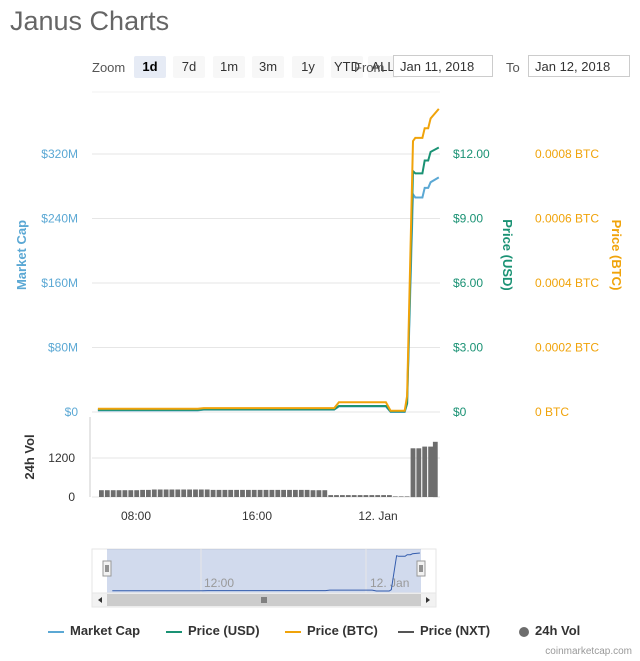 The height and width of the screenshot is (661, 640). What do you see at coordinates (558, 630) in the screenshot?
I see `legend-label: 24h Vol` at bounding box center [558, 630].